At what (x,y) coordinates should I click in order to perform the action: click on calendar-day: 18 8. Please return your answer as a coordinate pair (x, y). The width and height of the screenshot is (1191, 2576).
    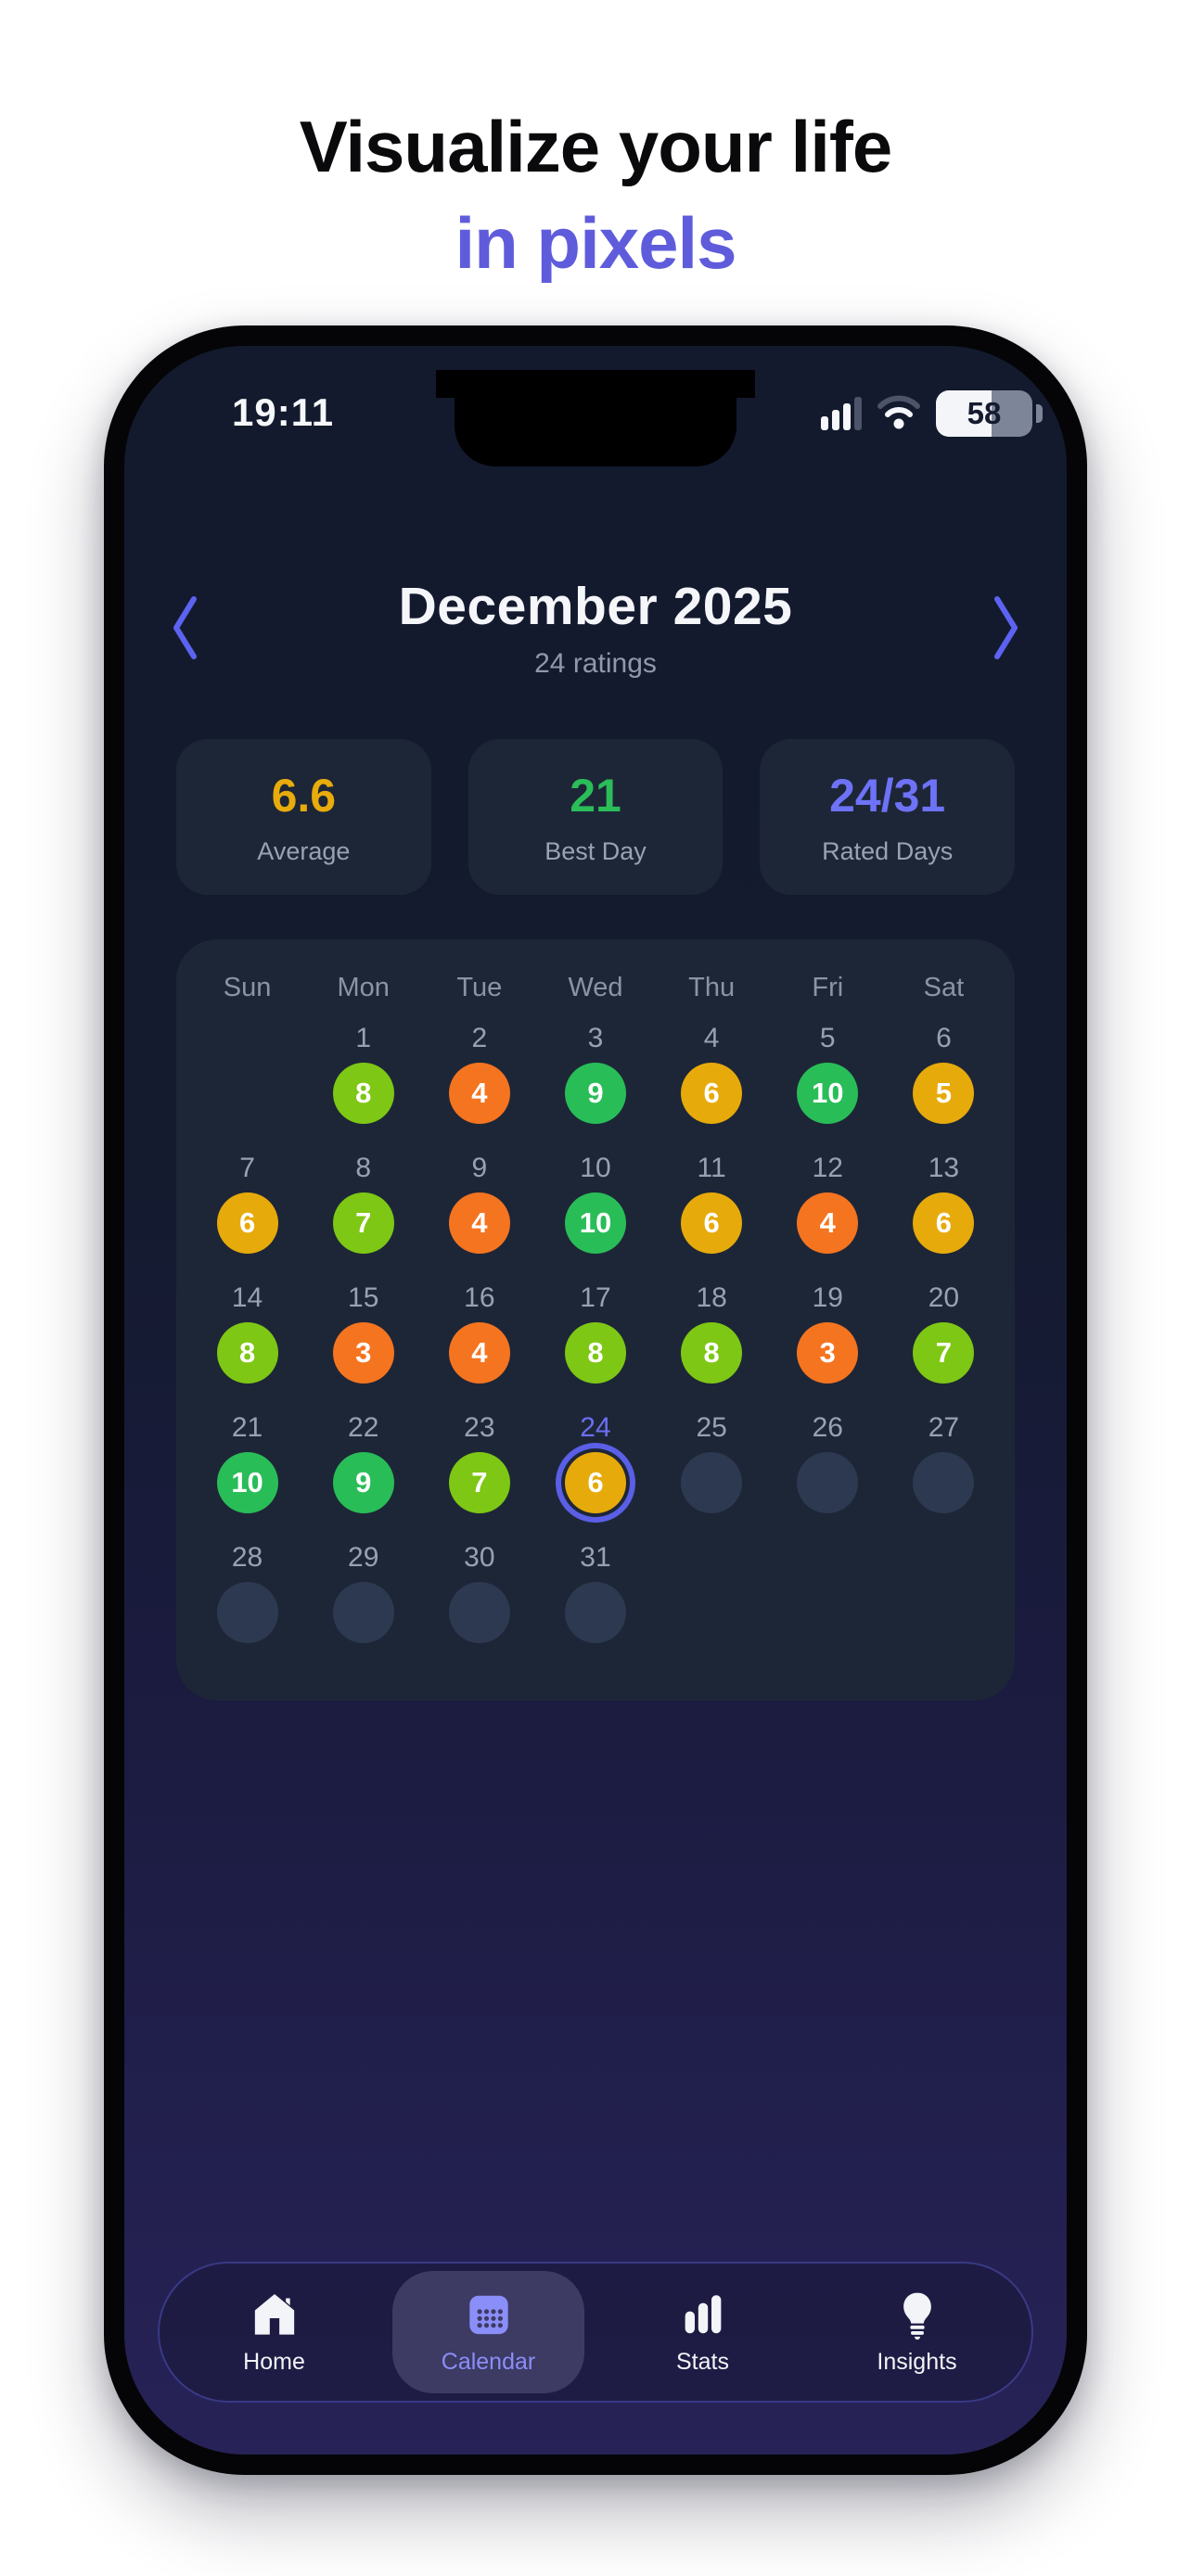
    Looking at the image, I should click on (712, 1342).